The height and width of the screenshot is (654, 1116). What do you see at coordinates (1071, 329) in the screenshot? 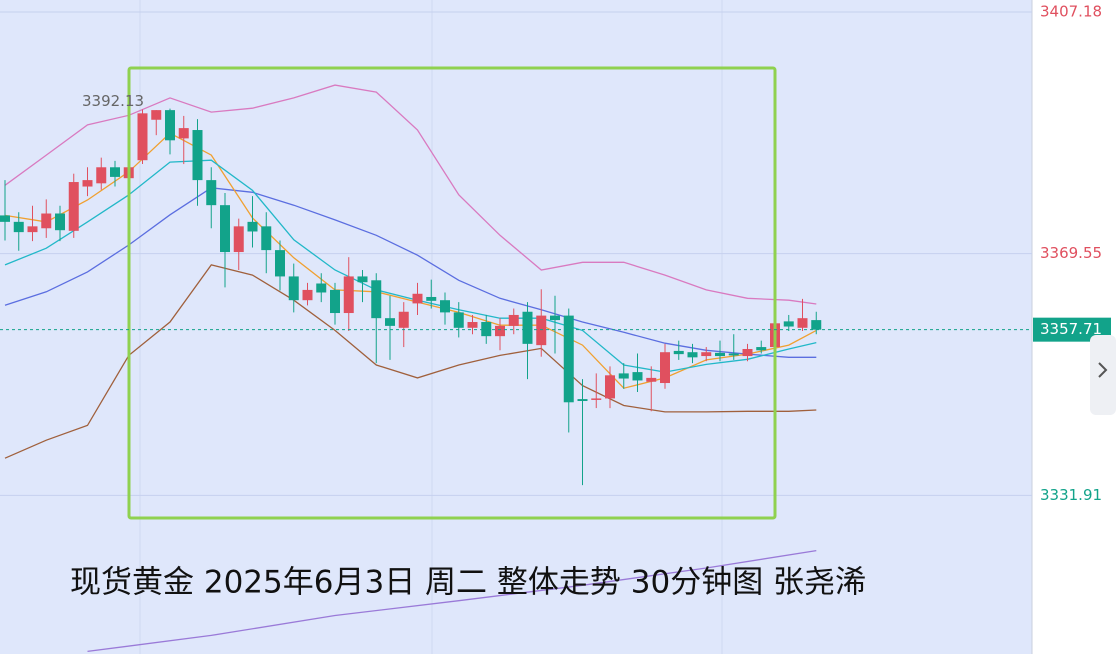
I see `last-price-label: 3357.71` at bounding box center [1071, 329].